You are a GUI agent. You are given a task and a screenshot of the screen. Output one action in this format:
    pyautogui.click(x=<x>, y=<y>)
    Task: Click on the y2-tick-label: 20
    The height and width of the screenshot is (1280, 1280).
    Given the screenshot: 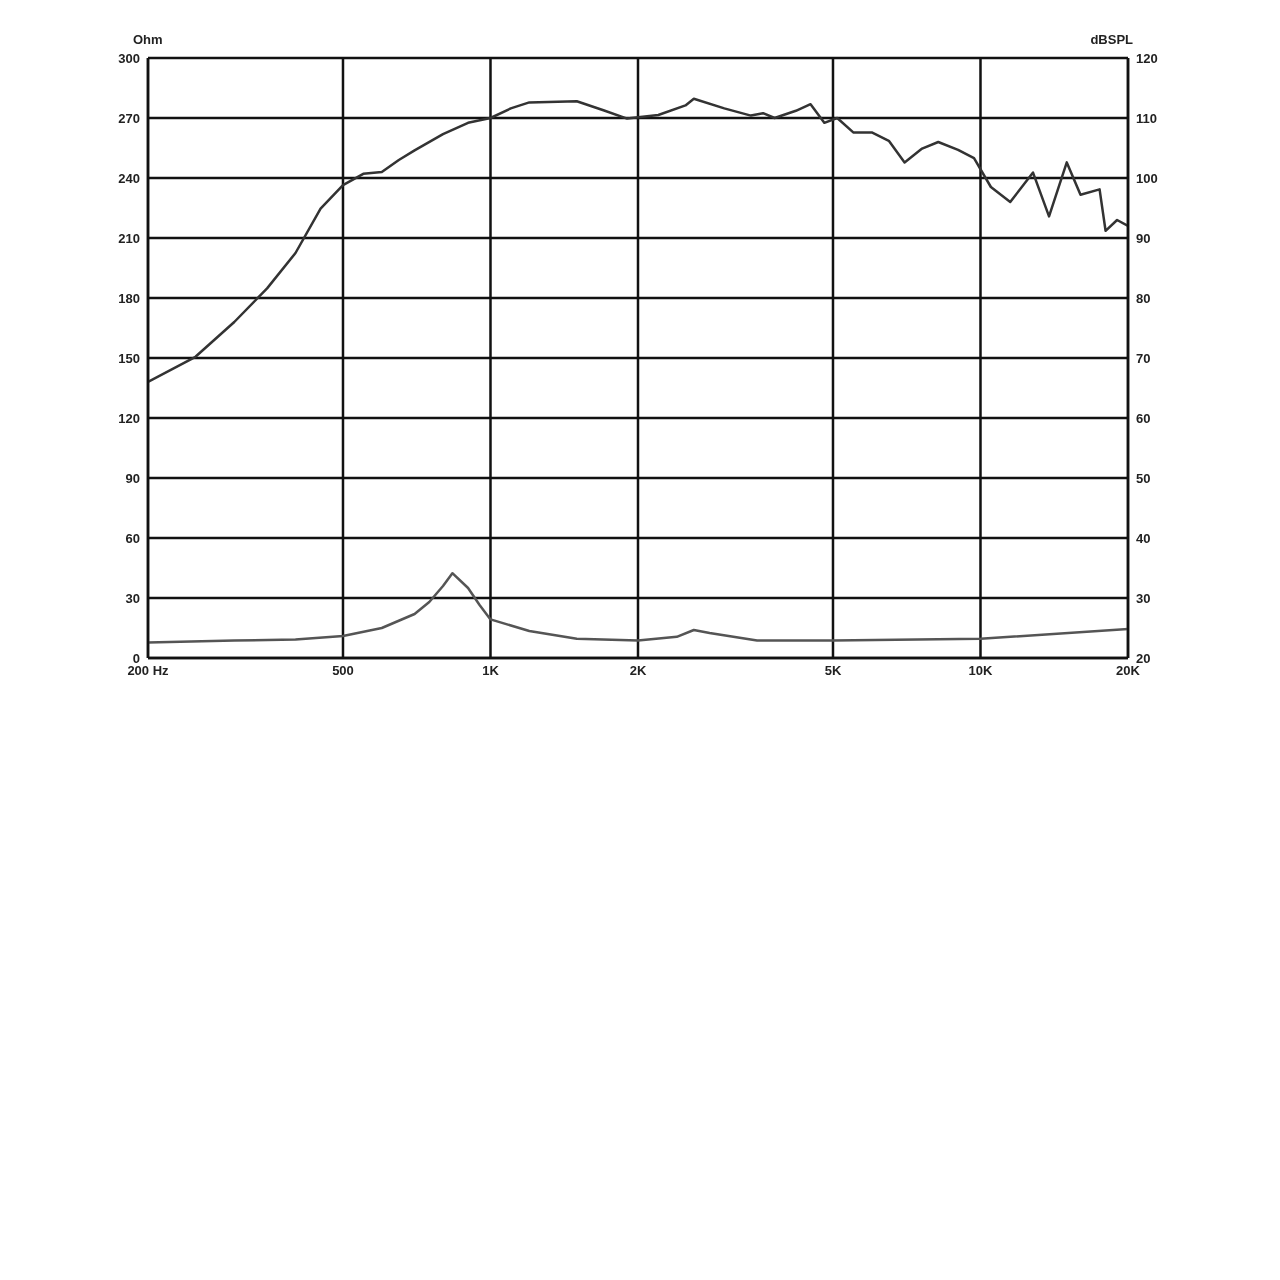 What is the action you would take?
    pyautogui.click(x=1143, y=658)
    